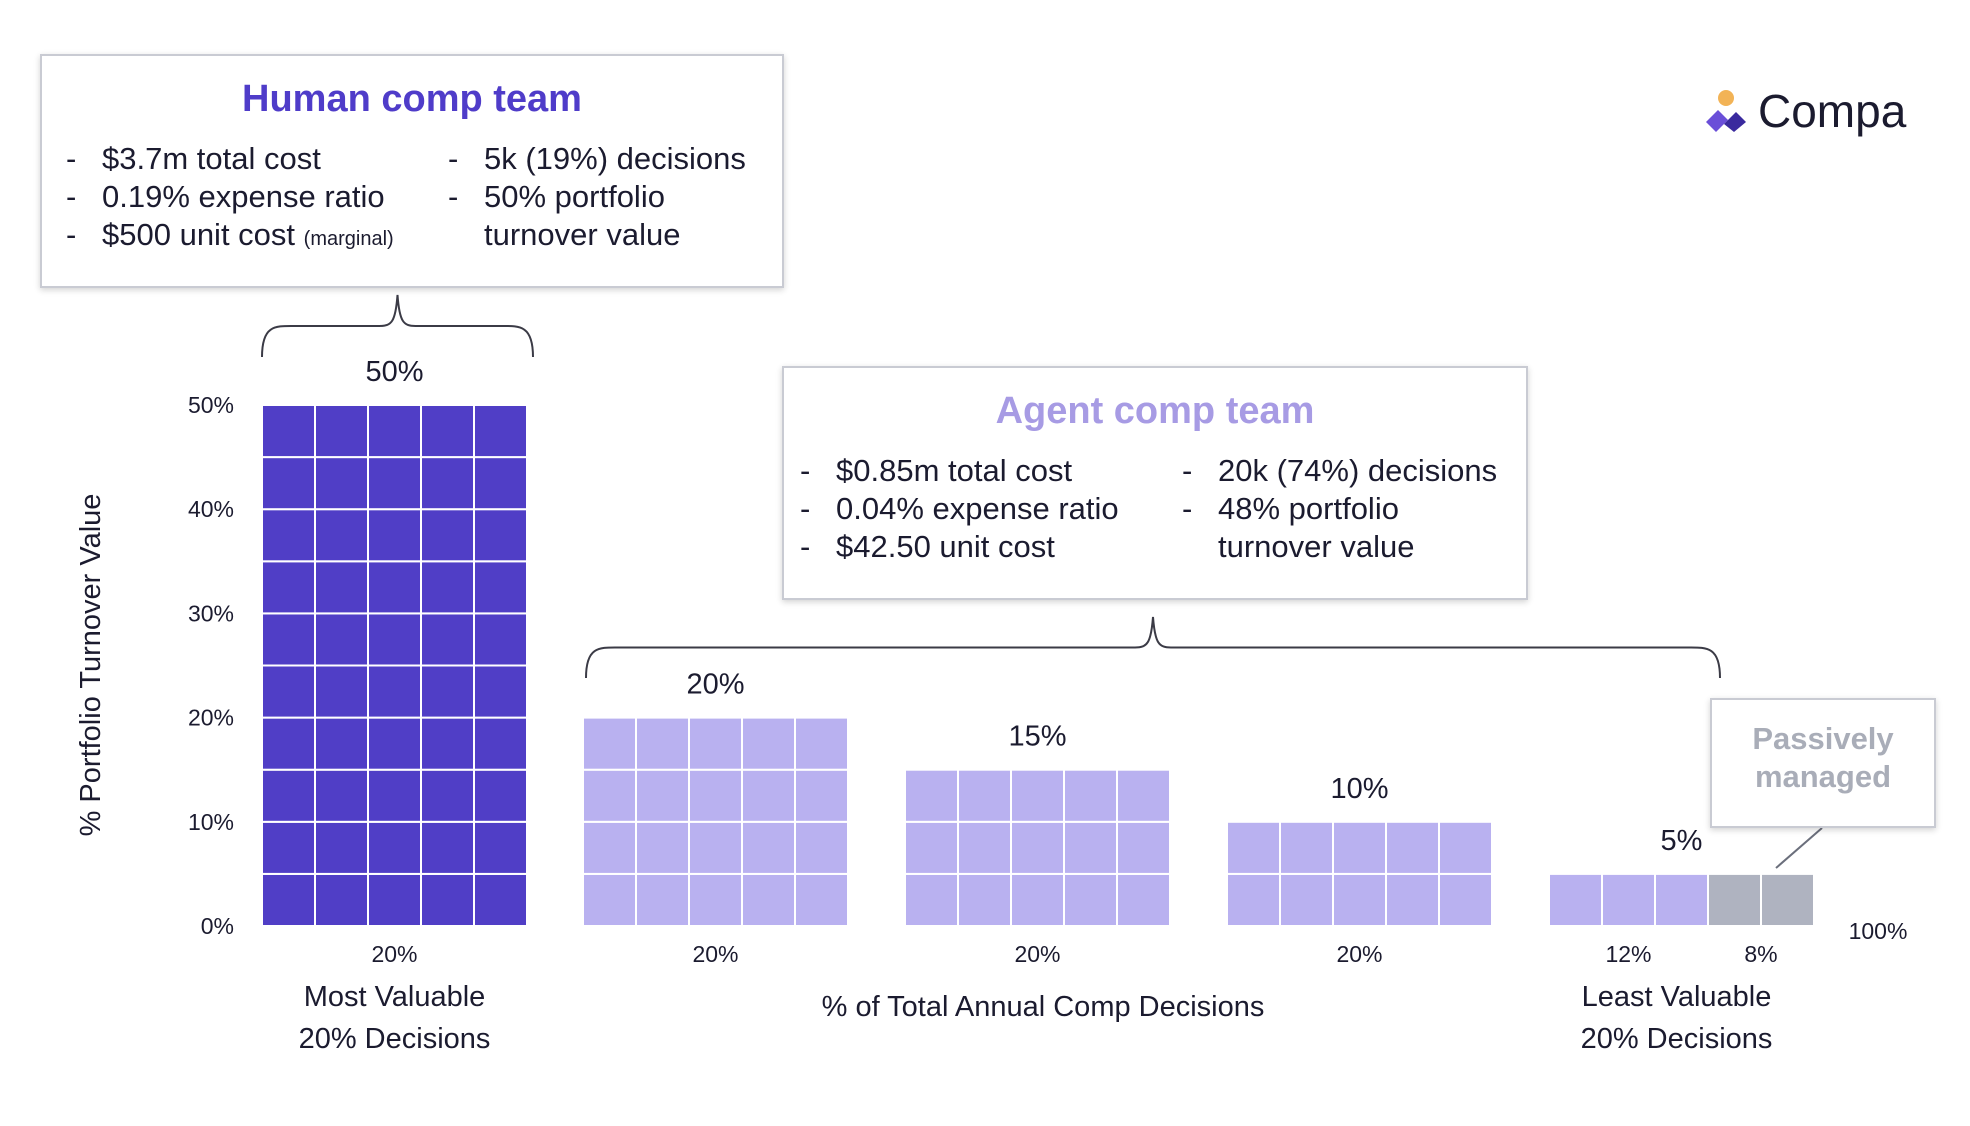 The image size is (1970, 1126). Describe the element at coordinates (1823, 776) in the screenshot. I see `passive-line-2: managed` at that location.